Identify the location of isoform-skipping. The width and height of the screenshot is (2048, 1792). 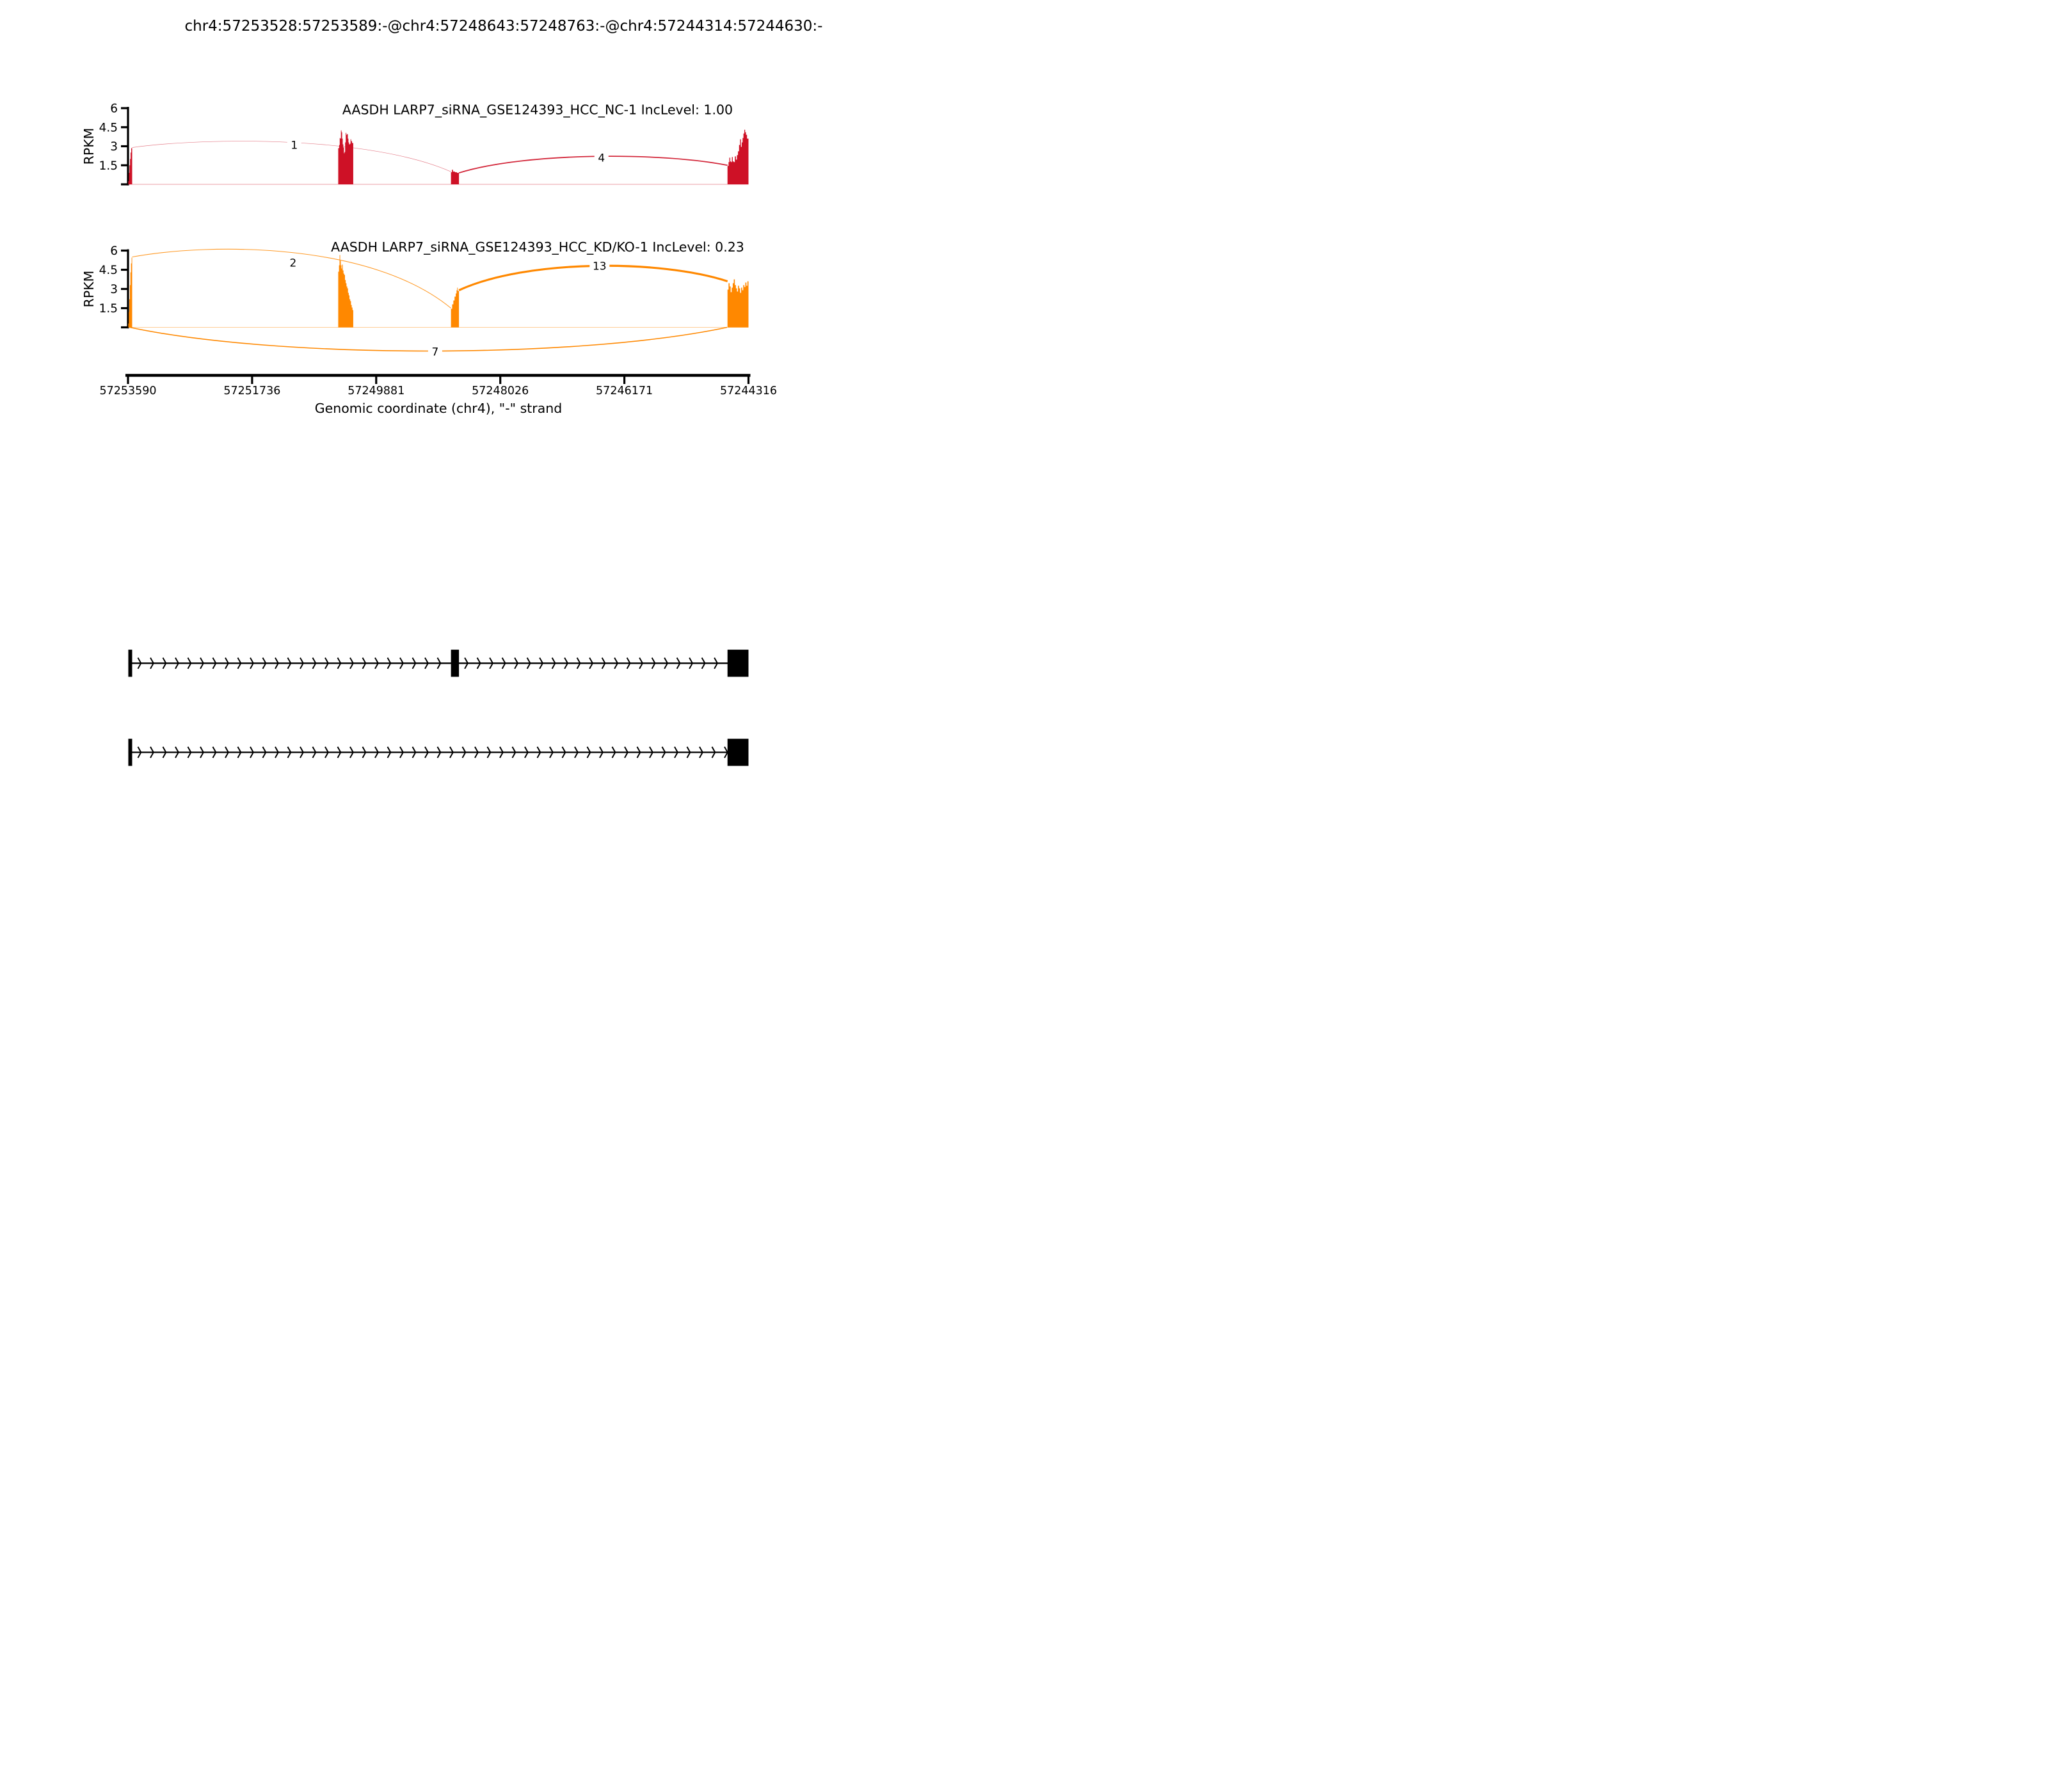
(438, 752).